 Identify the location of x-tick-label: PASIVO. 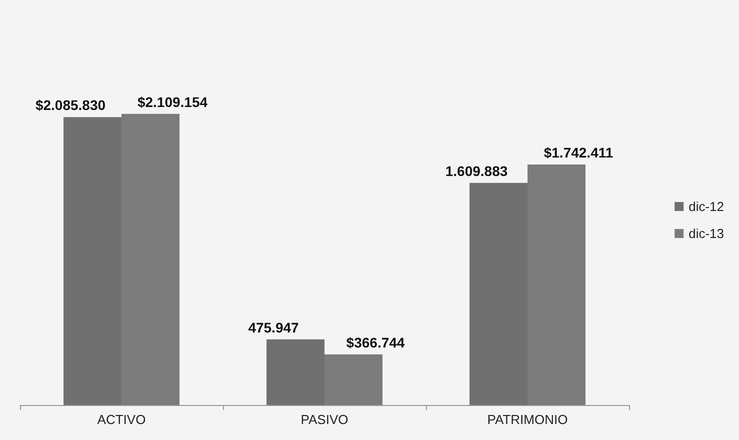
(324, 419).